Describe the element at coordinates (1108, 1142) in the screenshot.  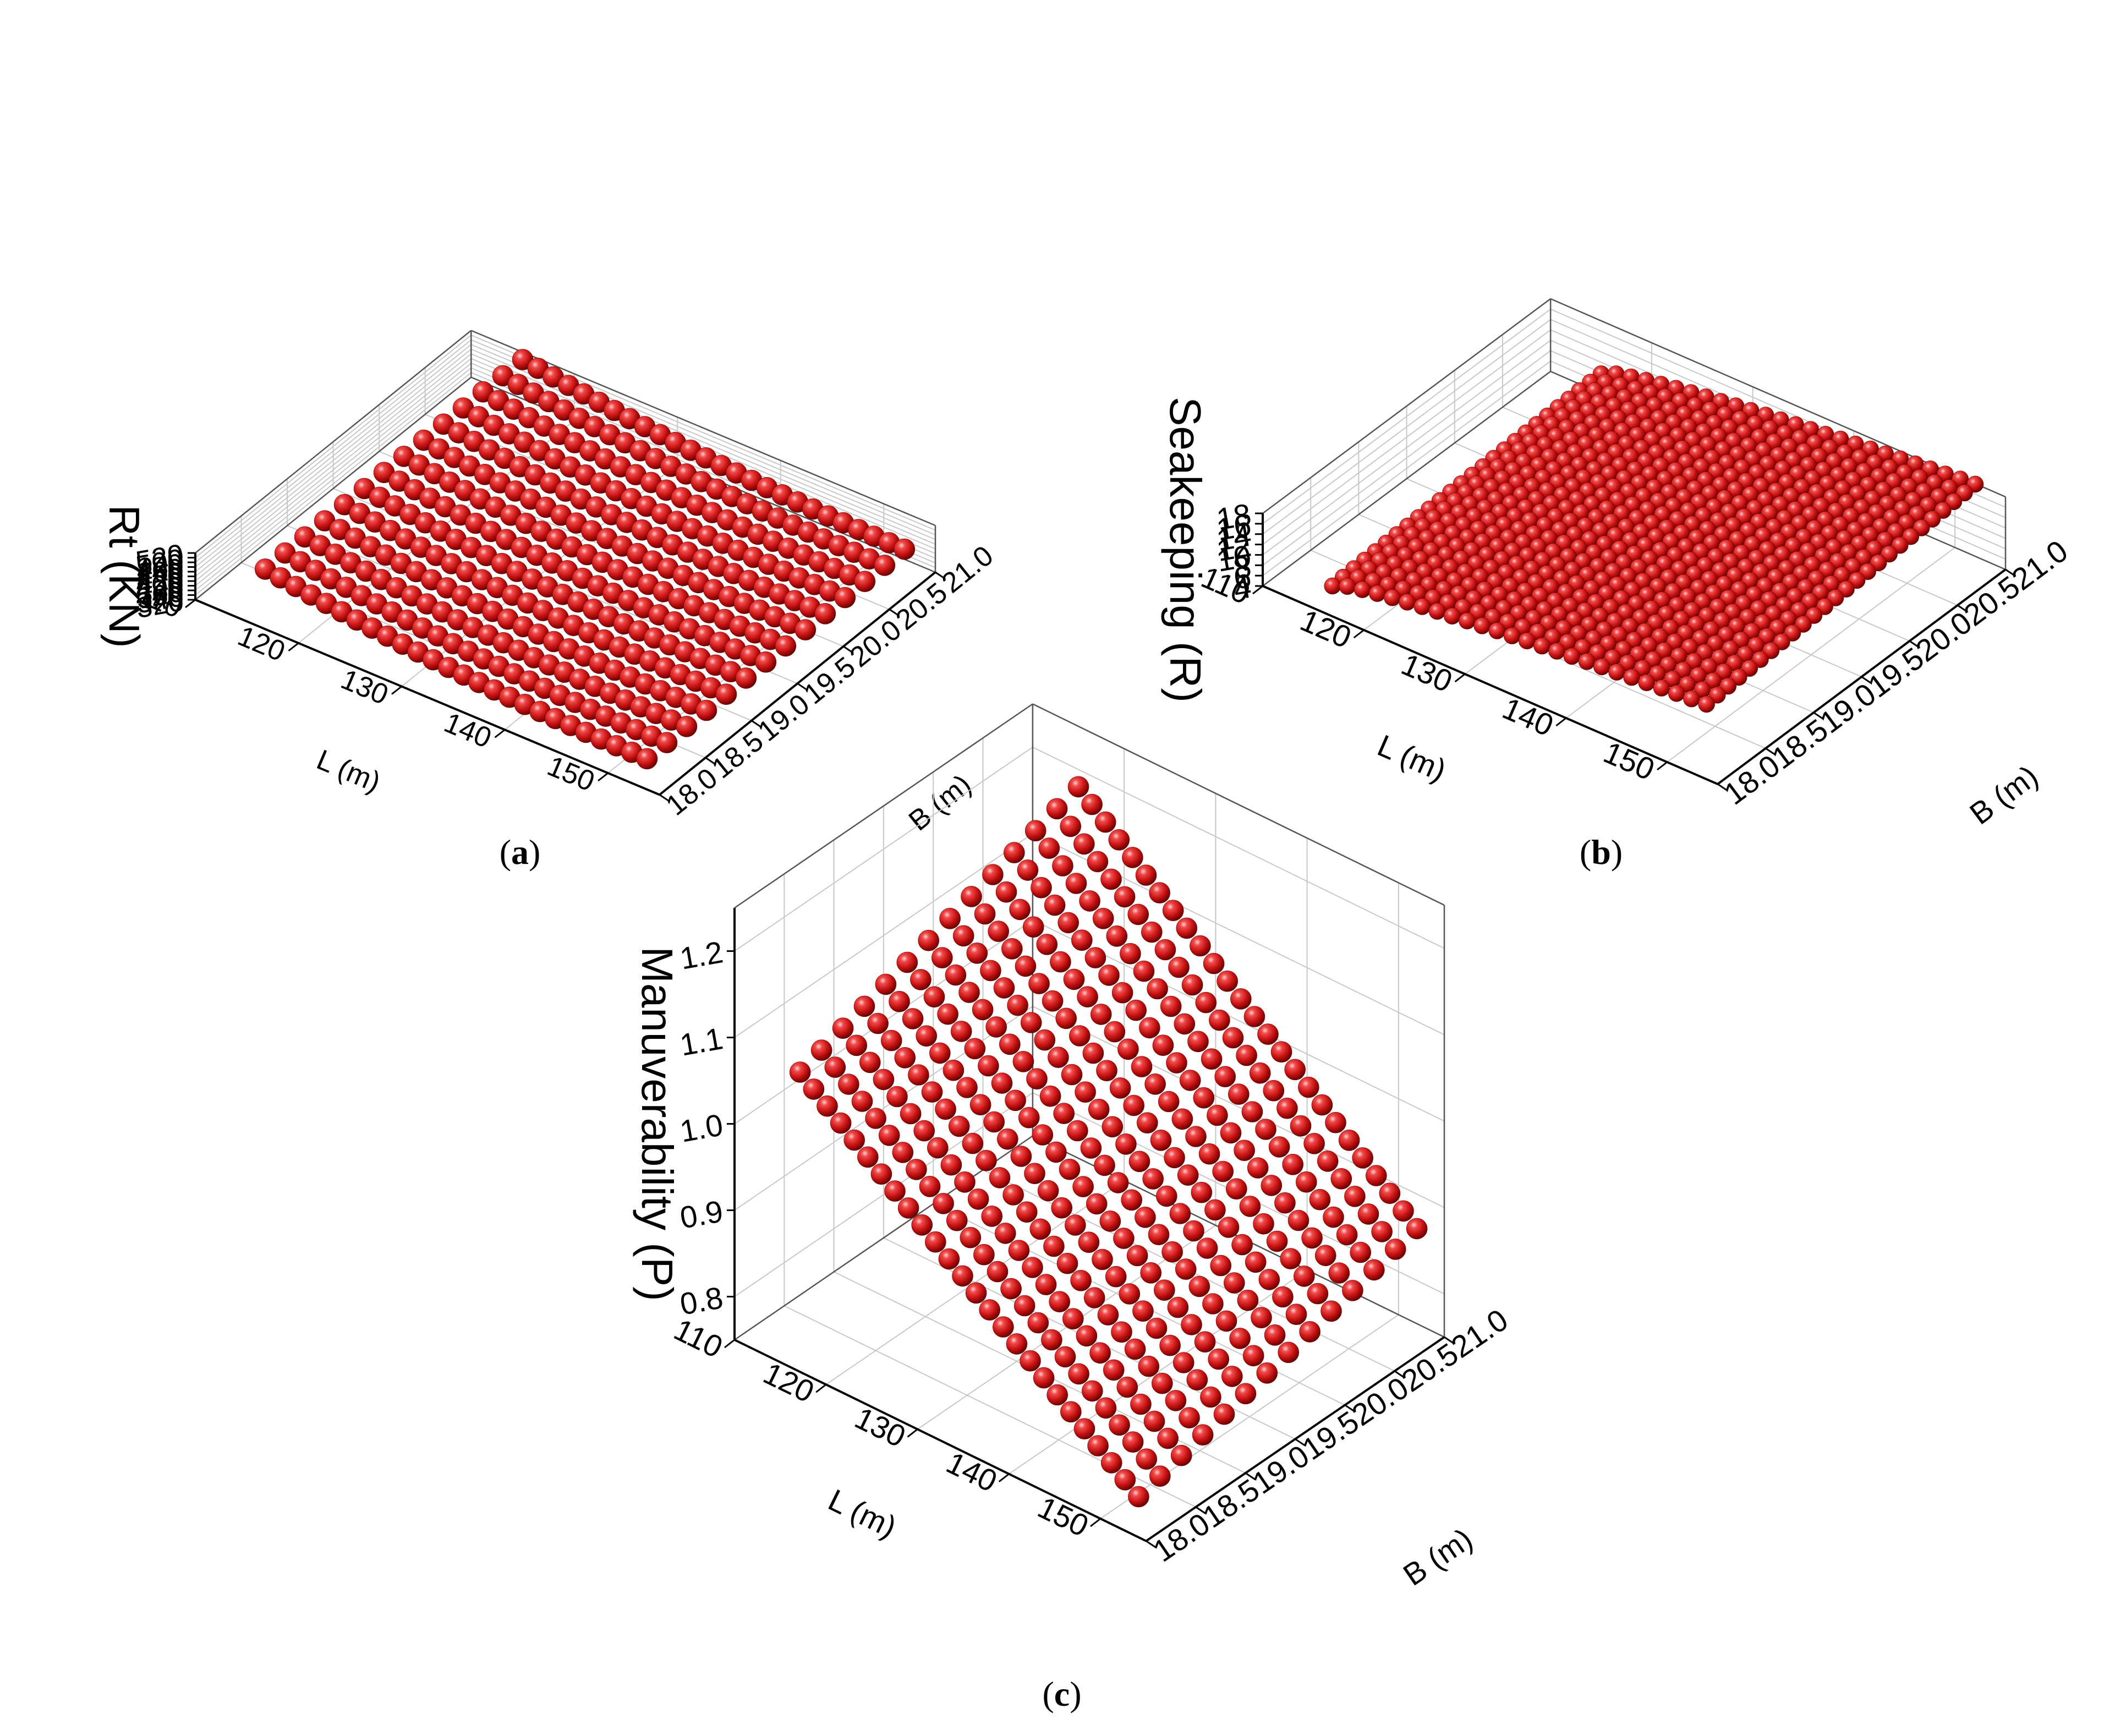
I see `data-points` at that location.